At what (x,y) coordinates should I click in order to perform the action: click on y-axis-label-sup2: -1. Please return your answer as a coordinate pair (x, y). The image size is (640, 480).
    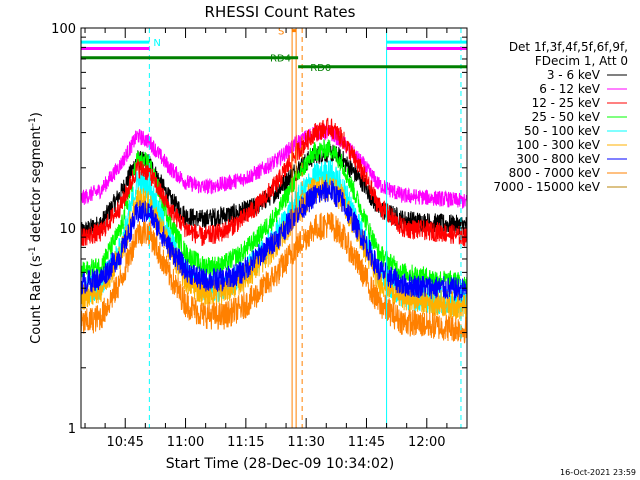
    Looking at the image, I should click on (33, 121).